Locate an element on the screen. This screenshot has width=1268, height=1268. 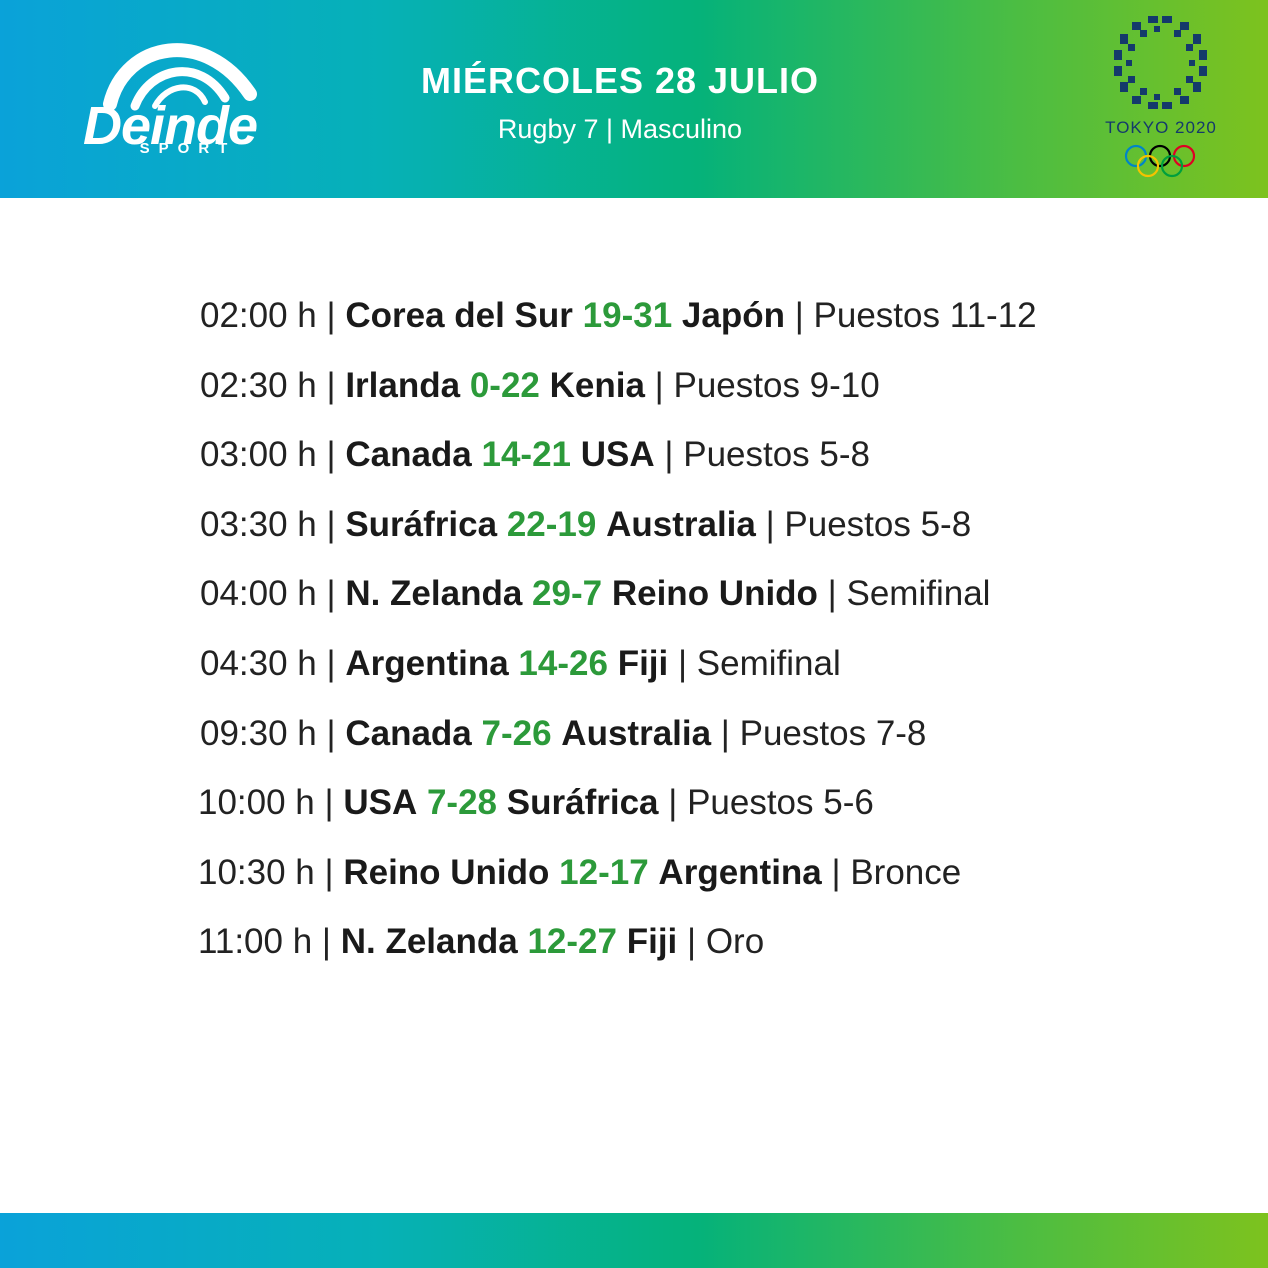
match-score: 19-31 is located at coordinates (627, 315).